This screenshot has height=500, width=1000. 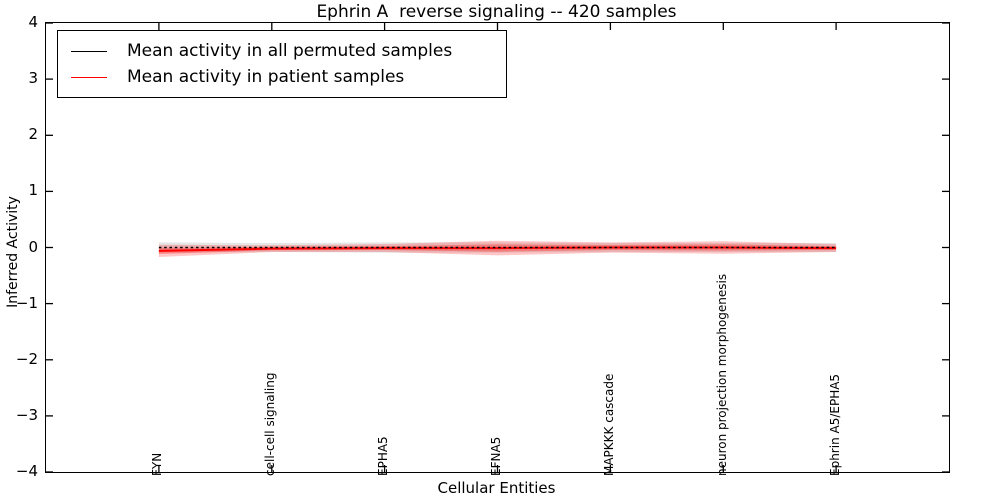 I want to click on y-tick-label: −2, so click(x=26, y=358).